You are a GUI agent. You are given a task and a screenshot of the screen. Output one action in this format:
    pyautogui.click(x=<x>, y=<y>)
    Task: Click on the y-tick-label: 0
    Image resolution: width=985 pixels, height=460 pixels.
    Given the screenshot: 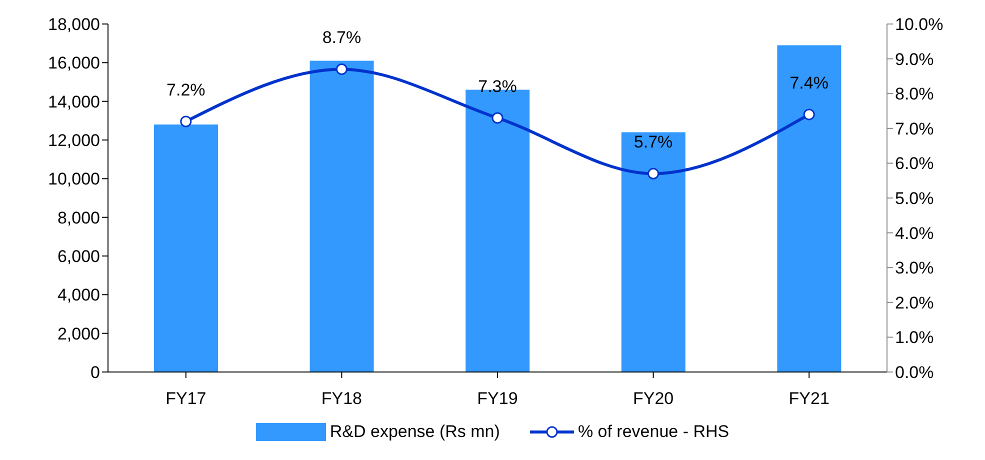 What is the action you would take?
    pyautogui.click(x=95, y=372)
    